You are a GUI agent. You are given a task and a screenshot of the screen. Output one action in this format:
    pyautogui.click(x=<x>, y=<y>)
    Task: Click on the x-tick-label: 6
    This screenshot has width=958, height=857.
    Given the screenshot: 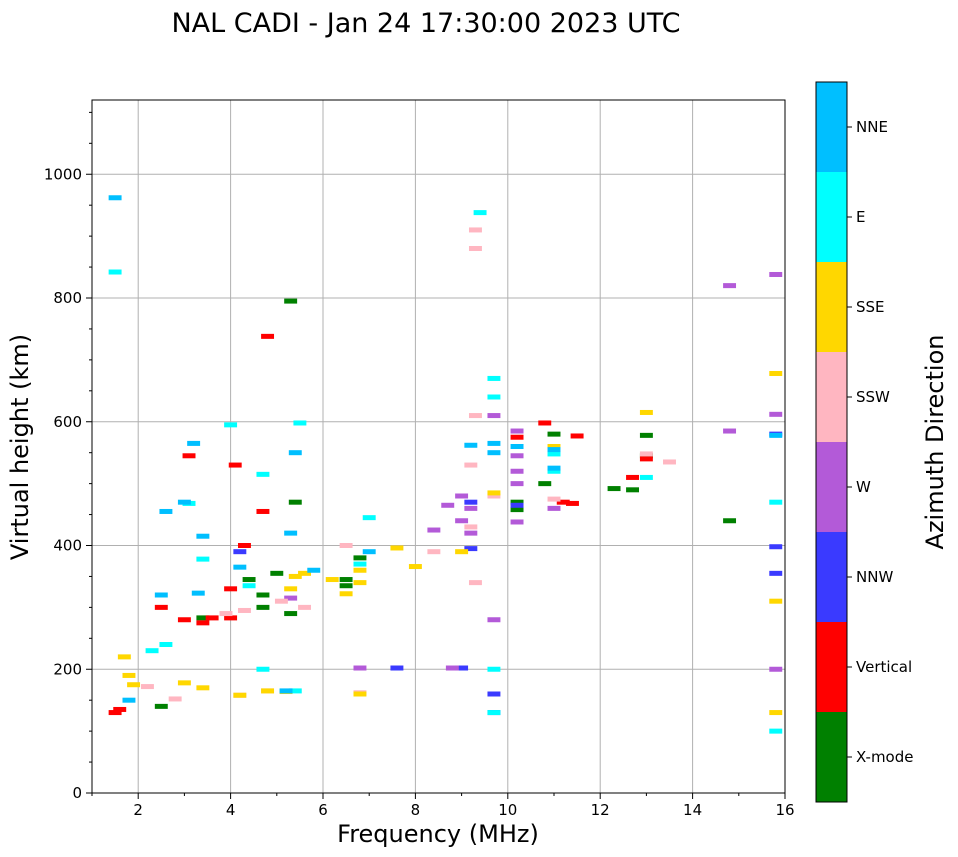 What is the action you would take?
    pyautogui.click(x=323, y=810)
    